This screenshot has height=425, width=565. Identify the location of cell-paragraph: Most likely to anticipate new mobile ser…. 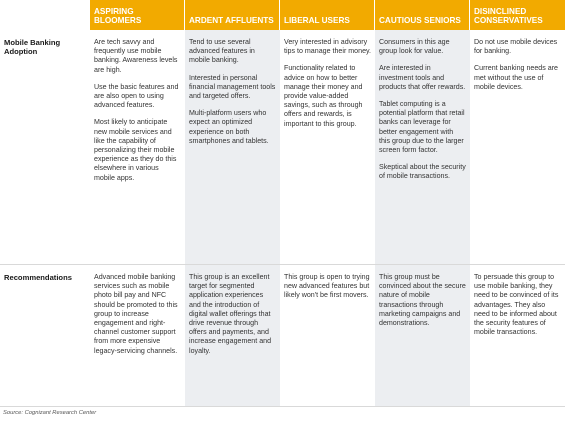
(135, 150).